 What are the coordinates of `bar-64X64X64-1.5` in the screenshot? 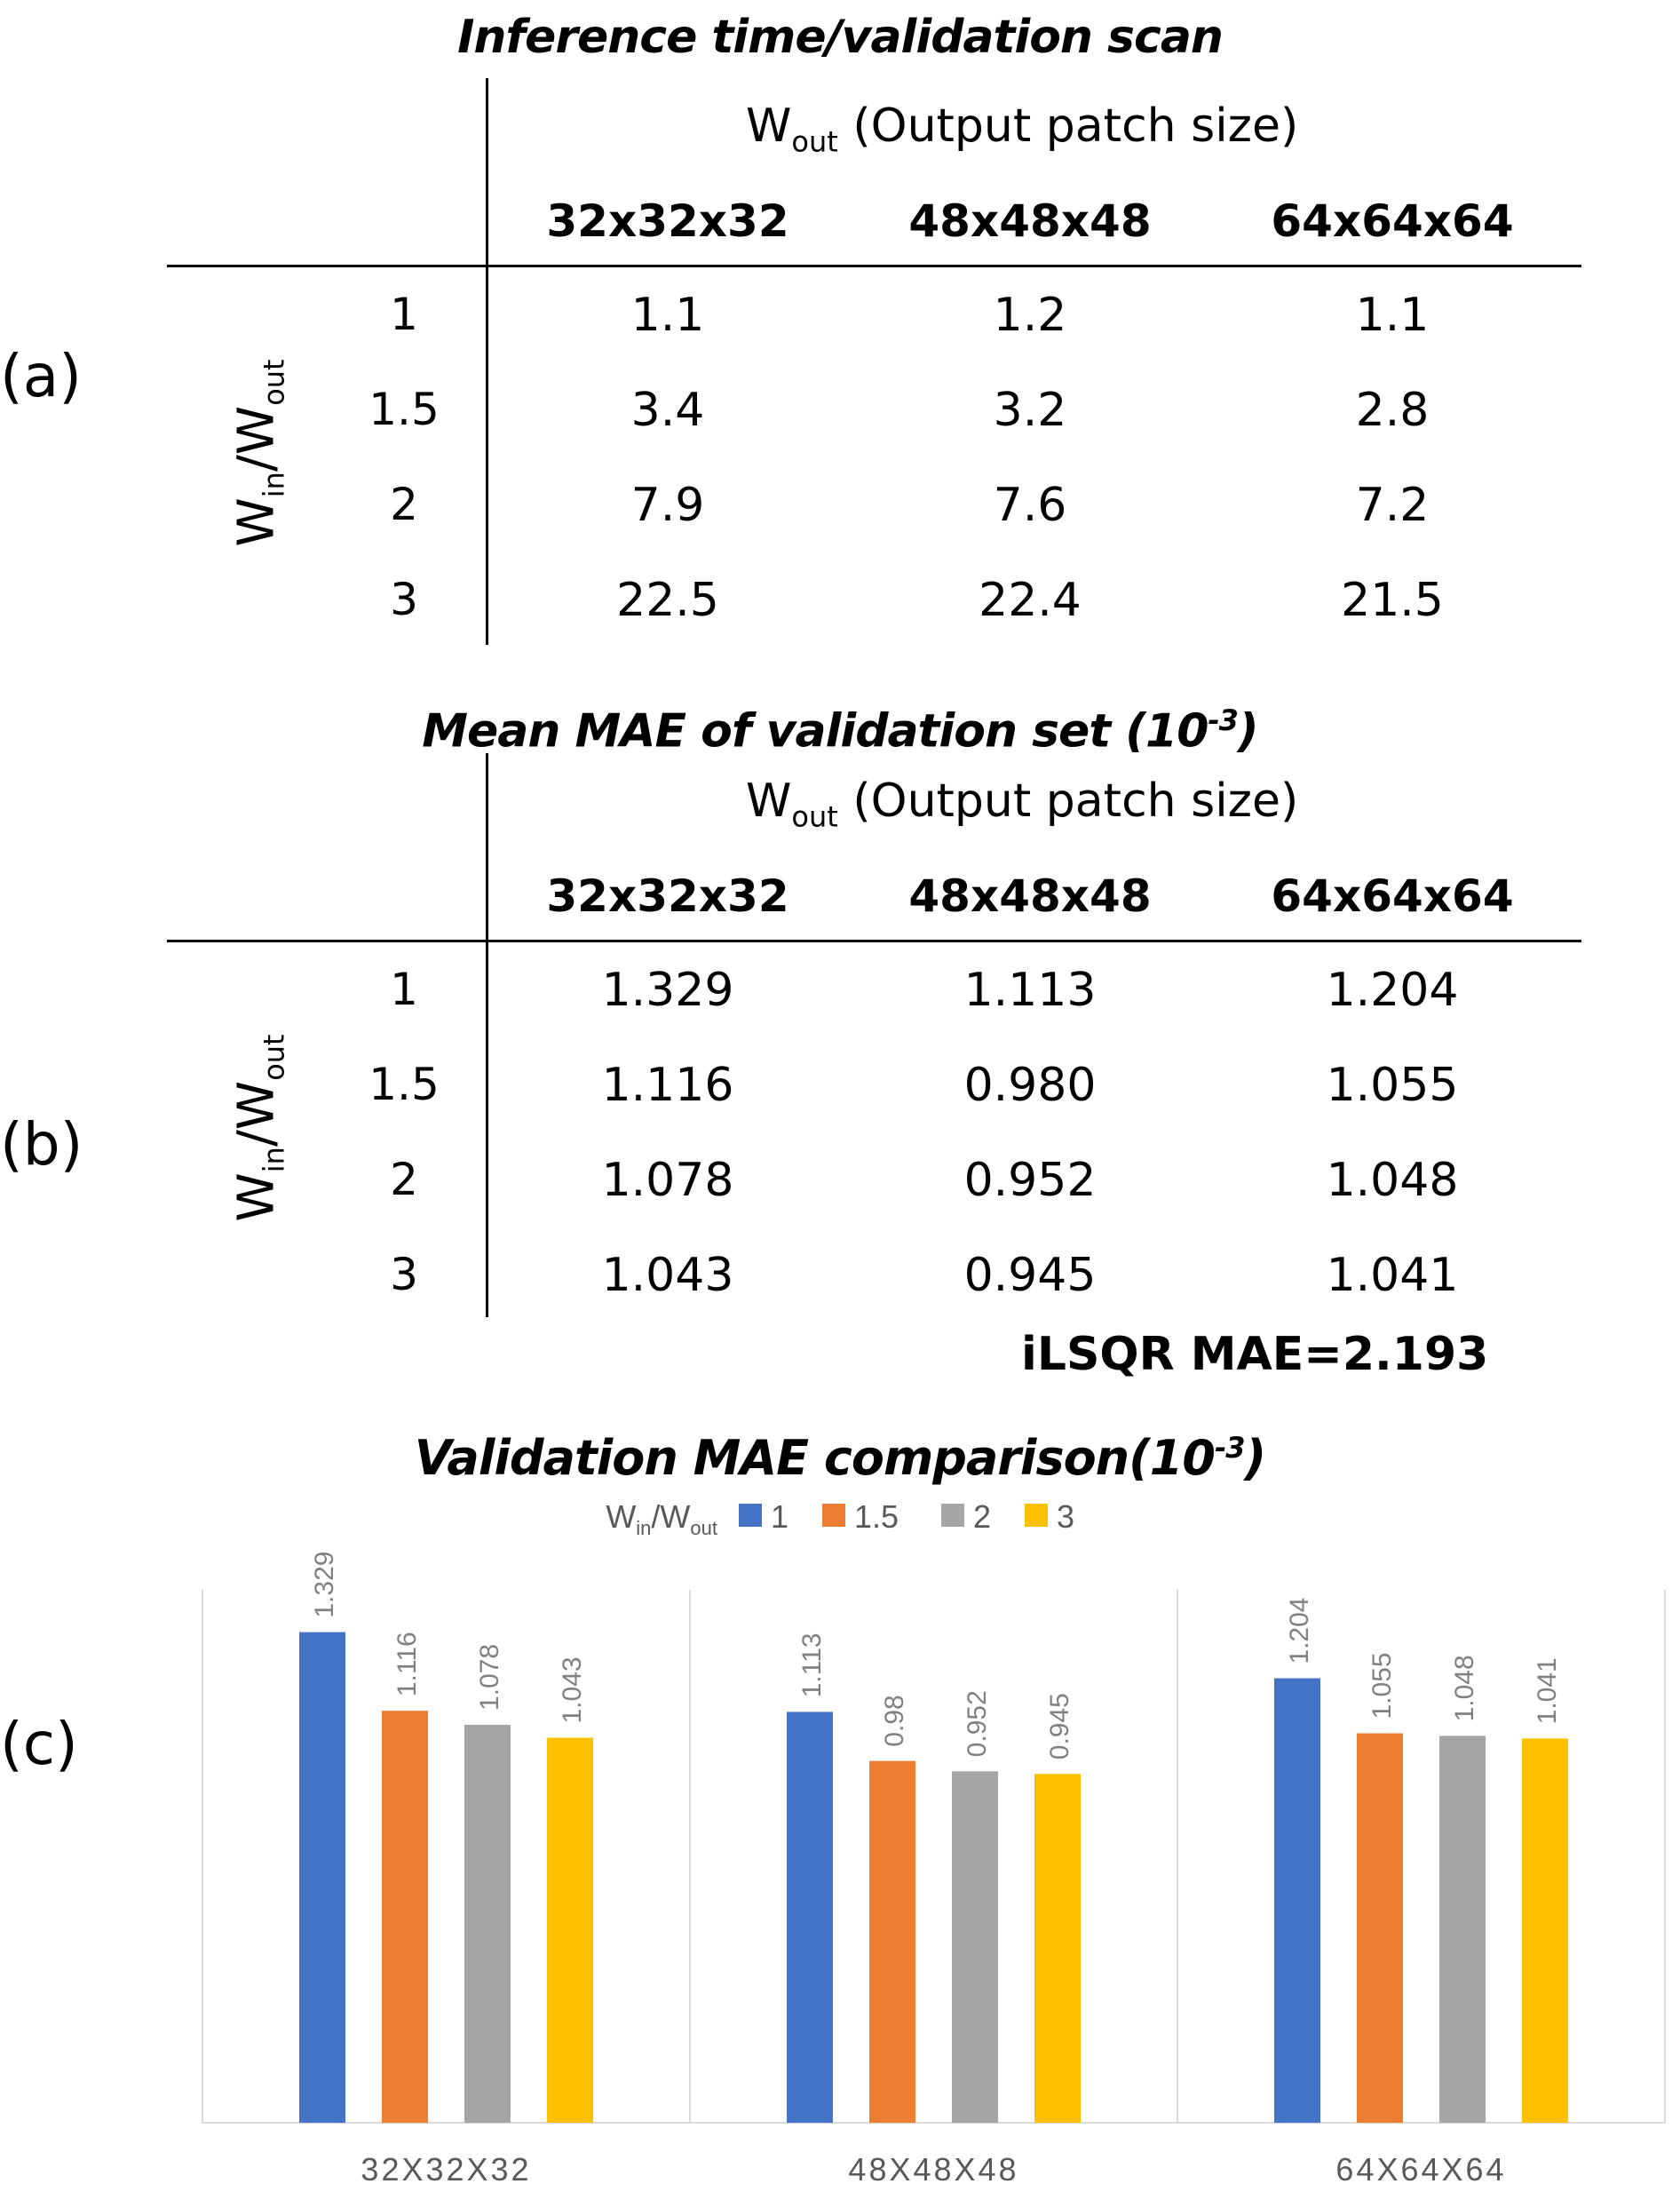 It's located at (1380, 1928).